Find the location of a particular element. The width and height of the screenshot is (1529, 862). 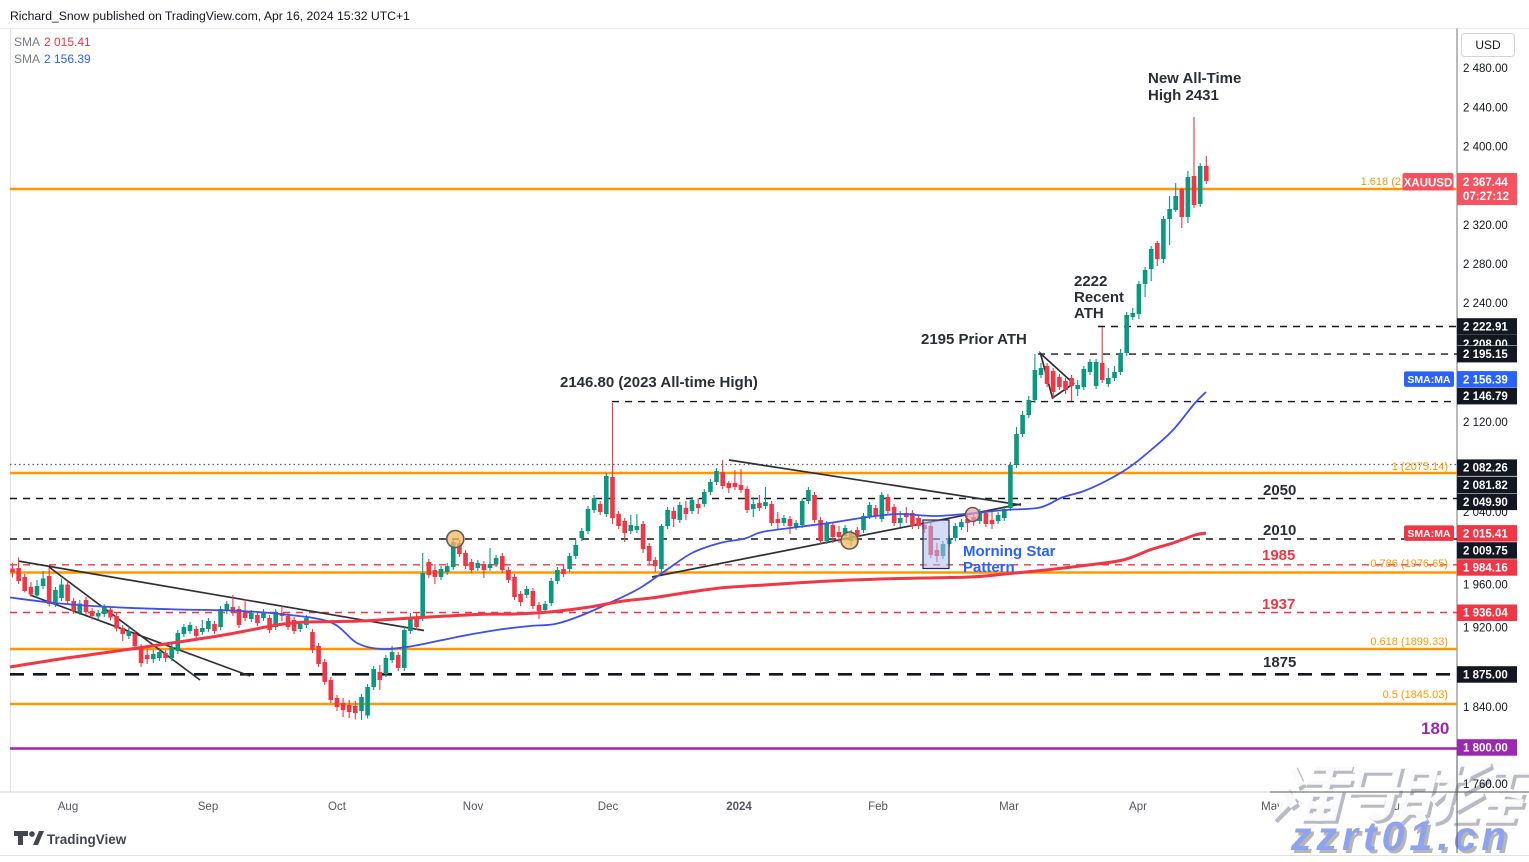

svg-text: 2 081.82 is located at coordinates (1485, 486).